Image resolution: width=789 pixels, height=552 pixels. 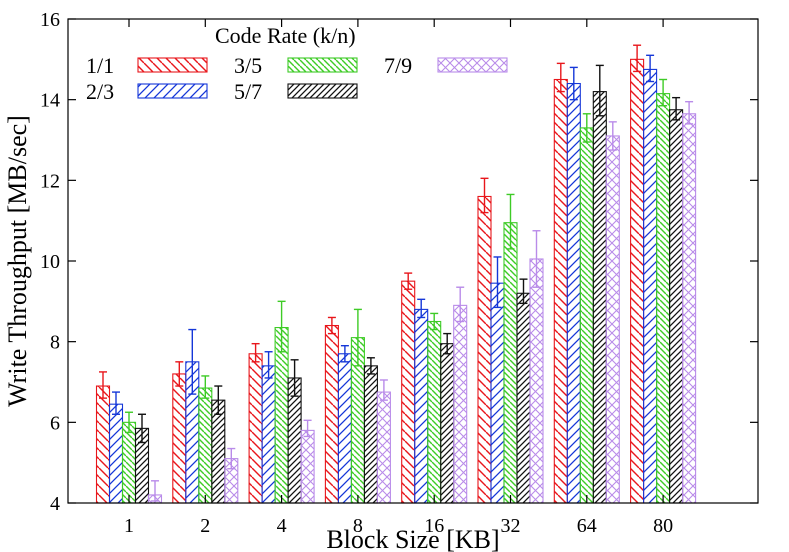 What do you see at coordinates (100, 91) in the screenshot?
I see `legend-label: 2/3` at bounding box center [100, 91].